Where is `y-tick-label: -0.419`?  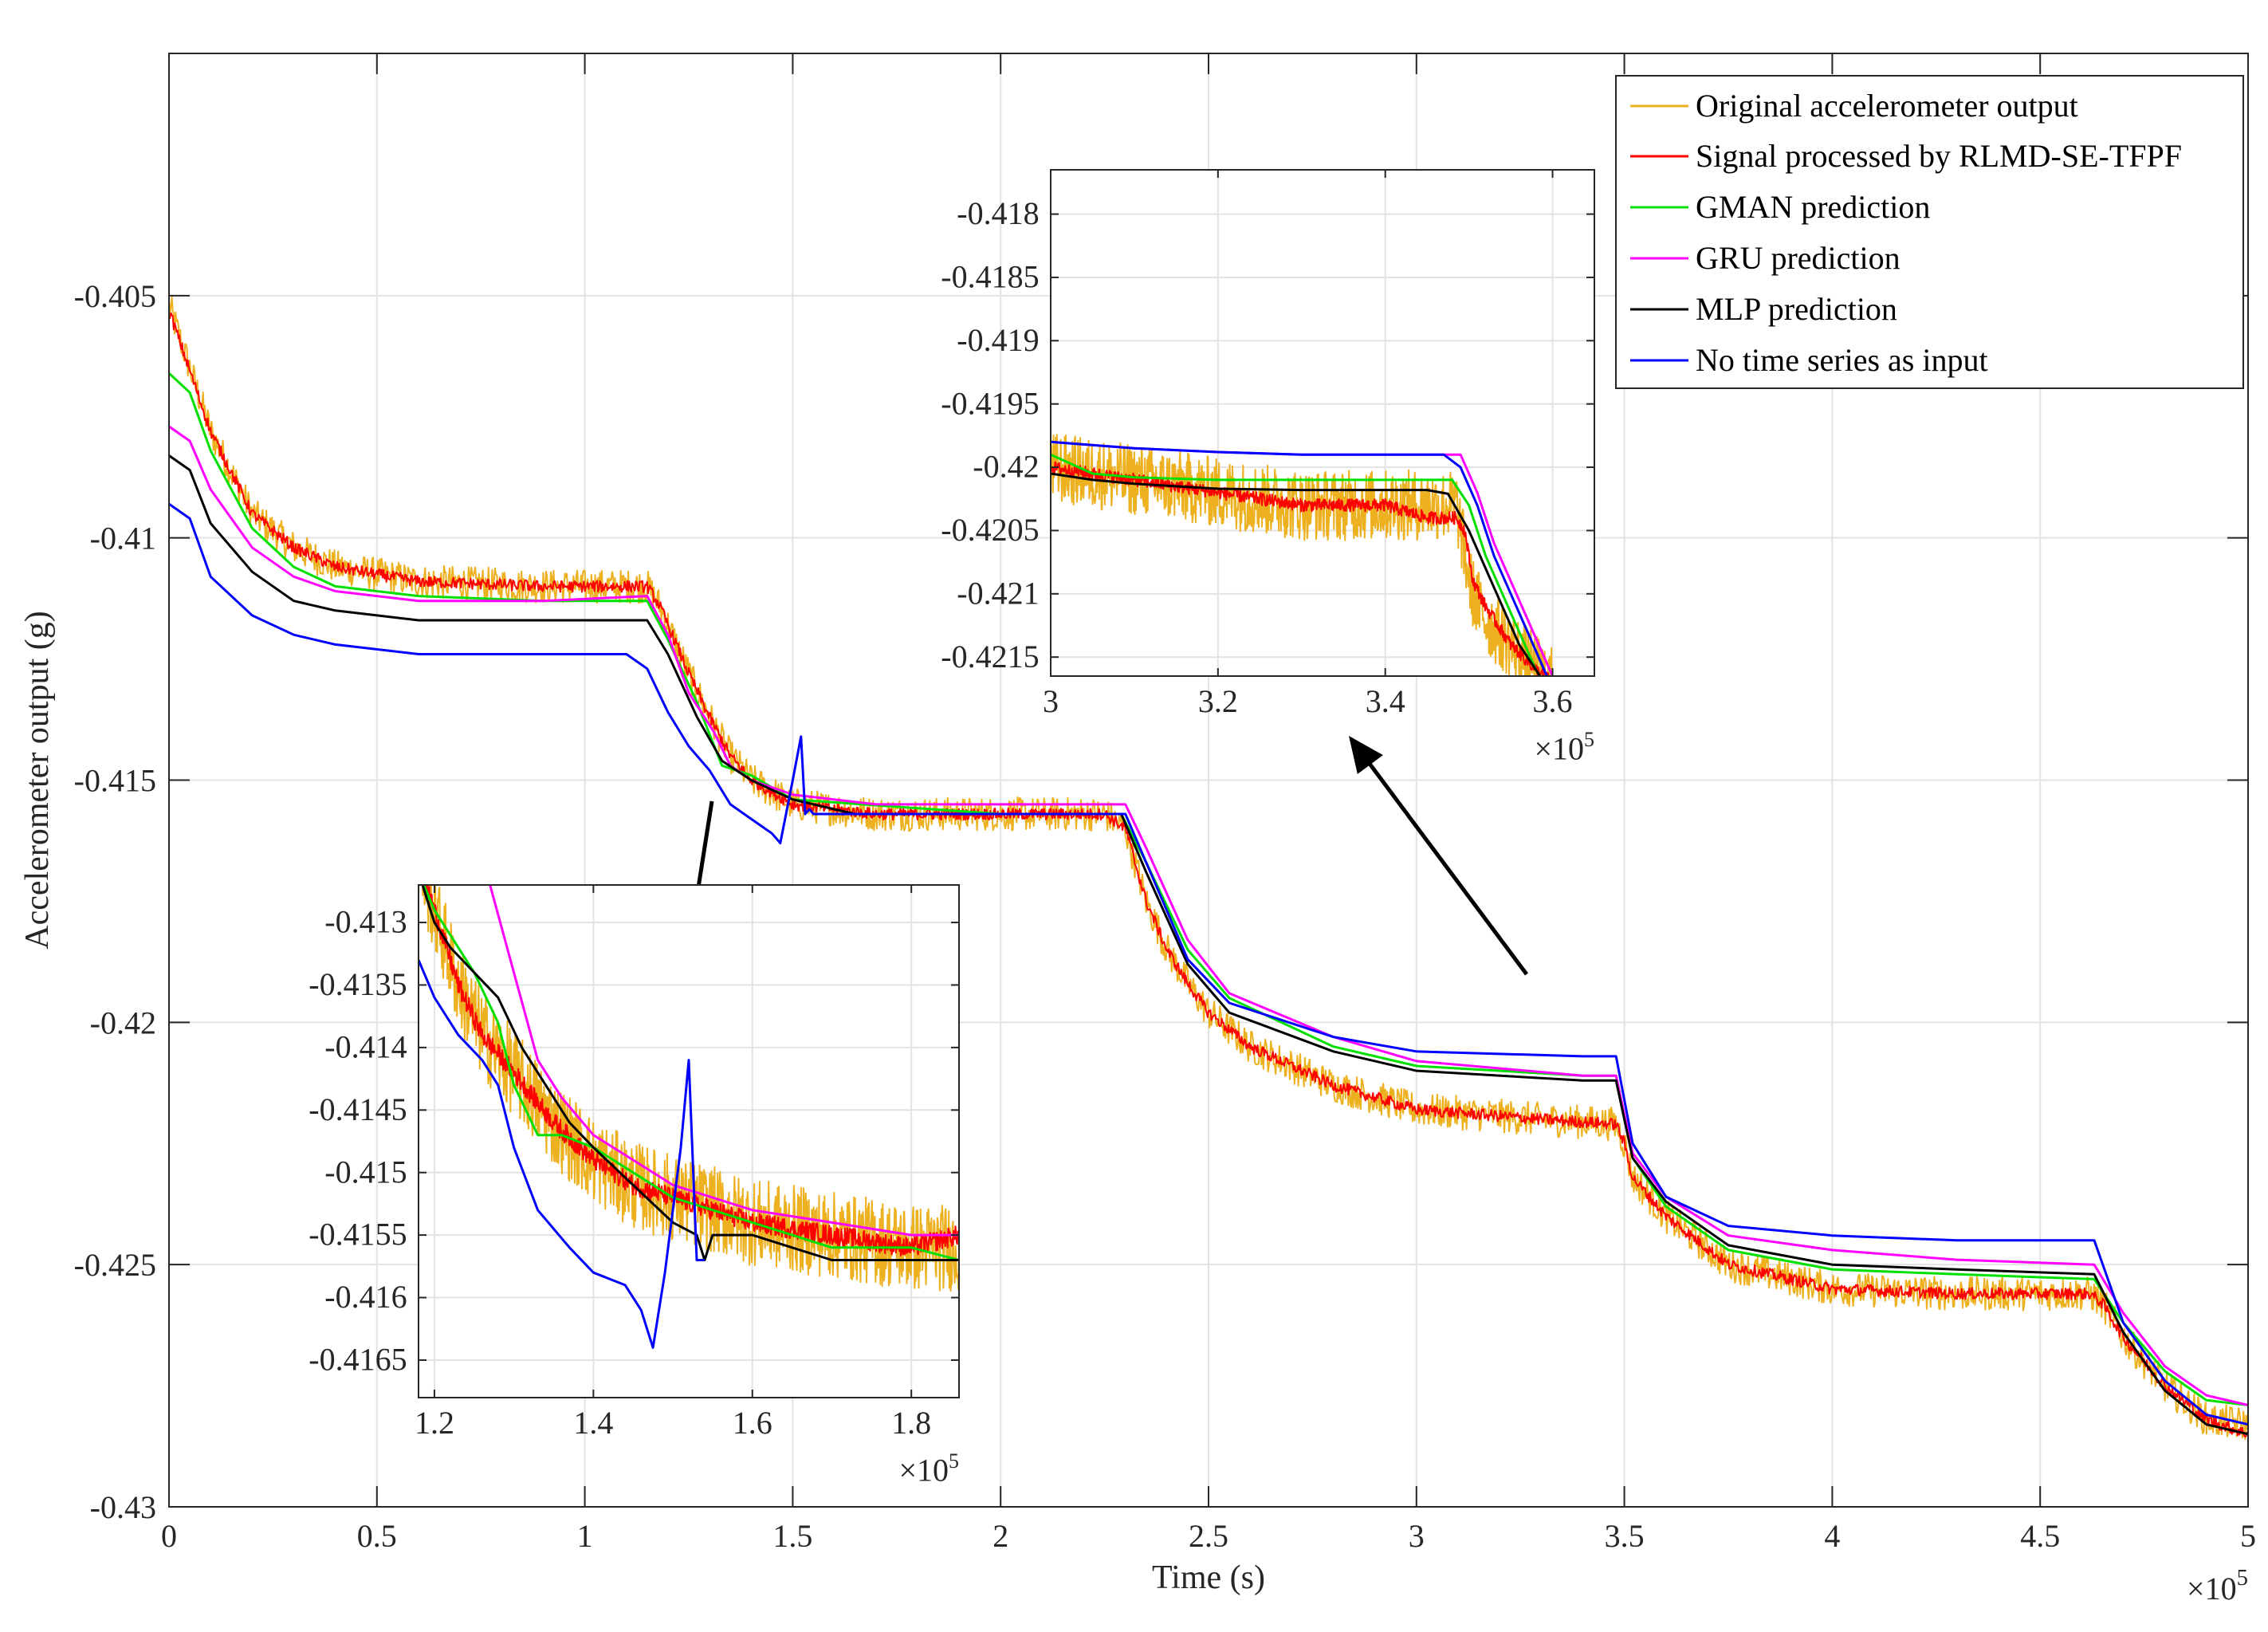
y-tick-label: -0.419 is located at coordinates (998, 340).